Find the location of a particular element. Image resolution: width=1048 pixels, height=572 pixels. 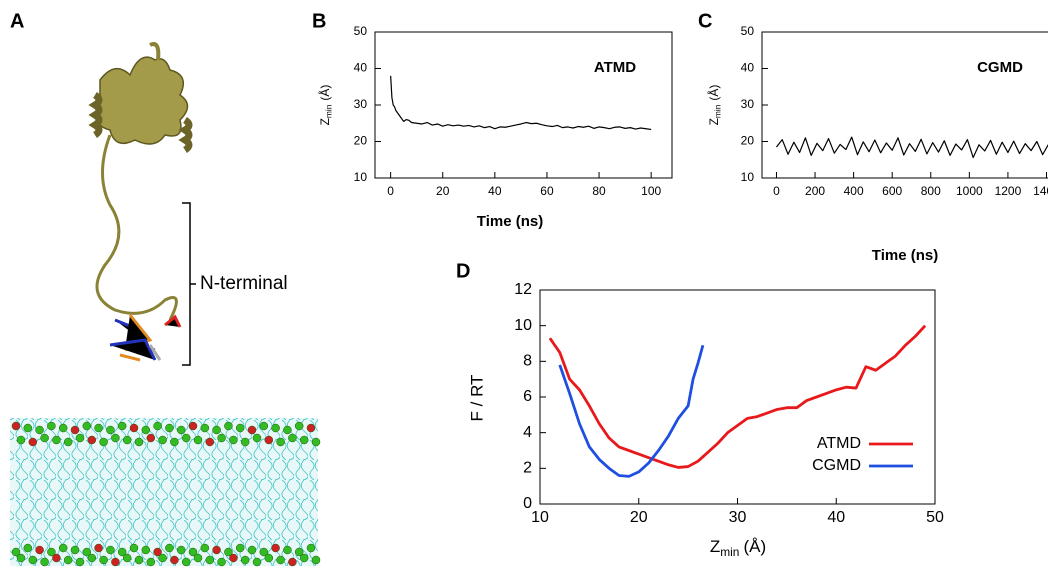

y-tick-label: 6 is located at coordinates (527, 396).